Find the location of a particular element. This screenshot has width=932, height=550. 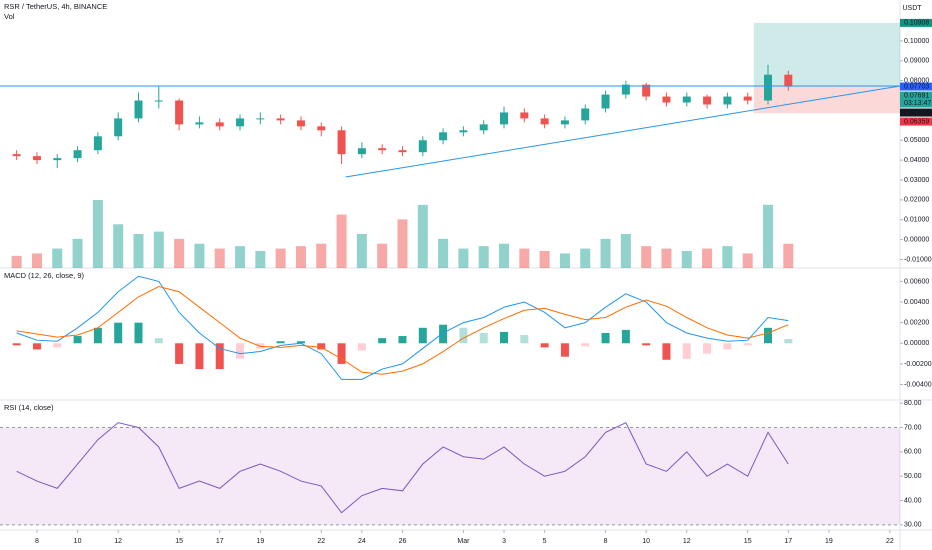

volume-title: Vol is located at coordinates (9, 16).